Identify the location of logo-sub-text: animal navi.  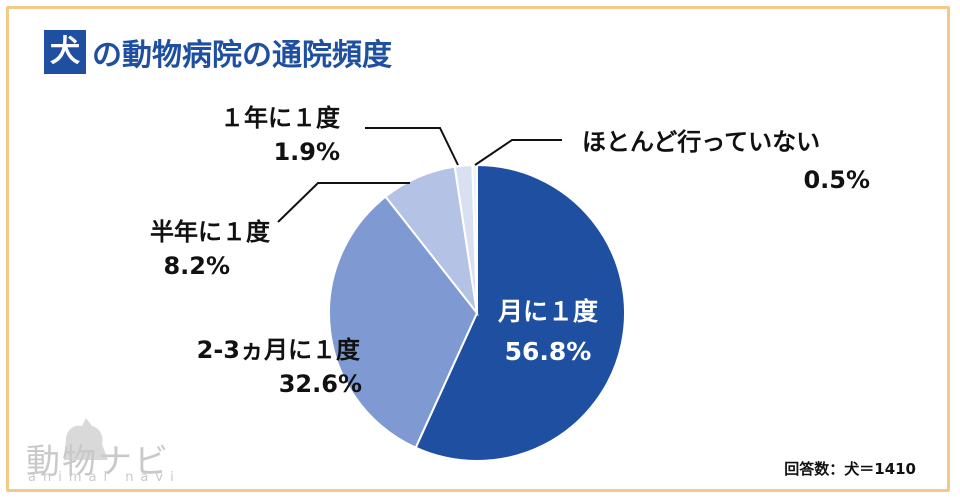
(104, 477).